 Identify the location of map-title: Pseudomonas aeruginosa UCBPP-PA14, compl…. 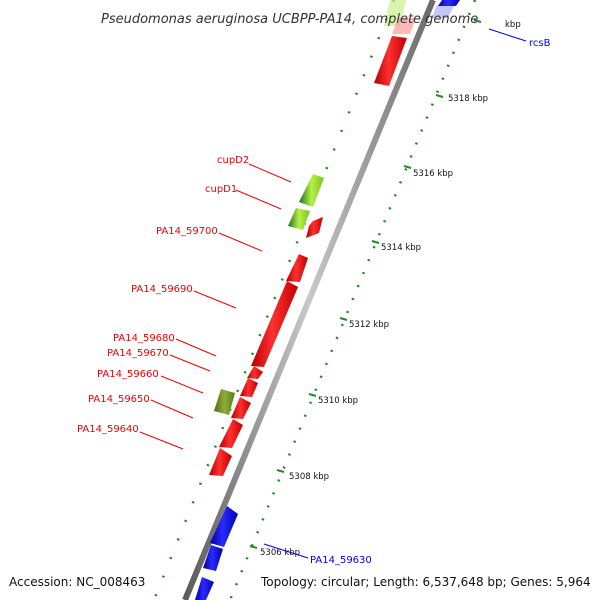
(289, 19).